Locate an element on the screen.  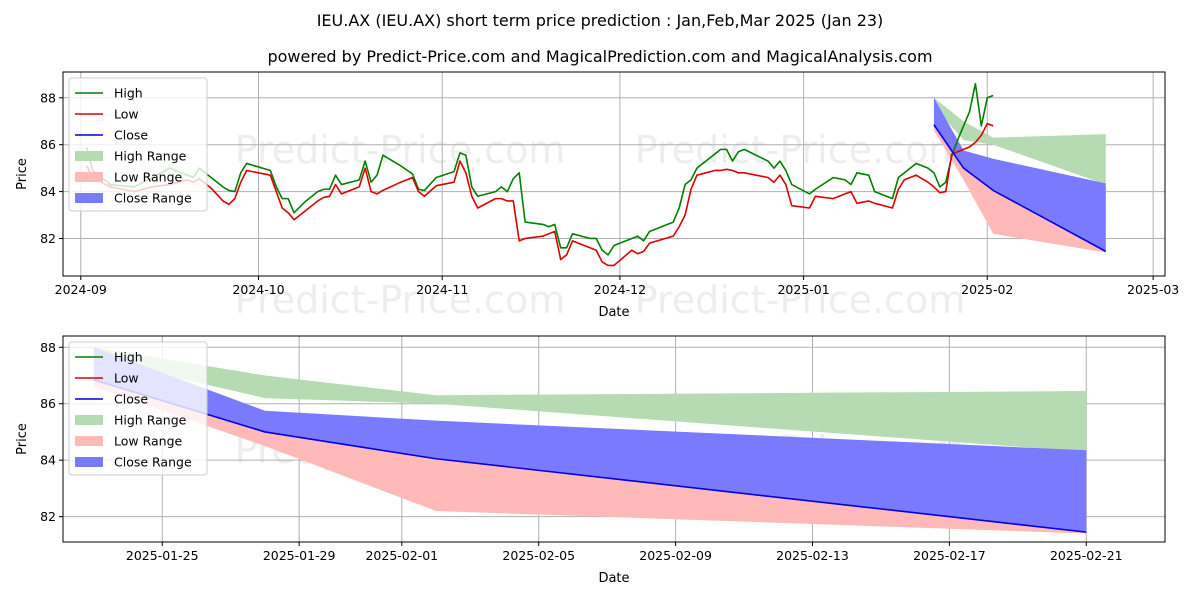
x-tick-label: 2025-02-01 is located at coordinates (401, 555).